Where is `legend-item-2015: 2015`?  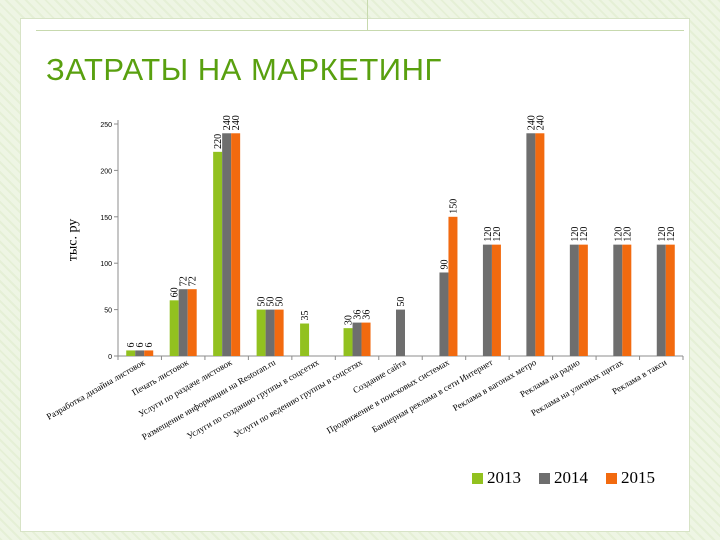
legend-item-2015: 2015 is located at coordinates (630, 478).